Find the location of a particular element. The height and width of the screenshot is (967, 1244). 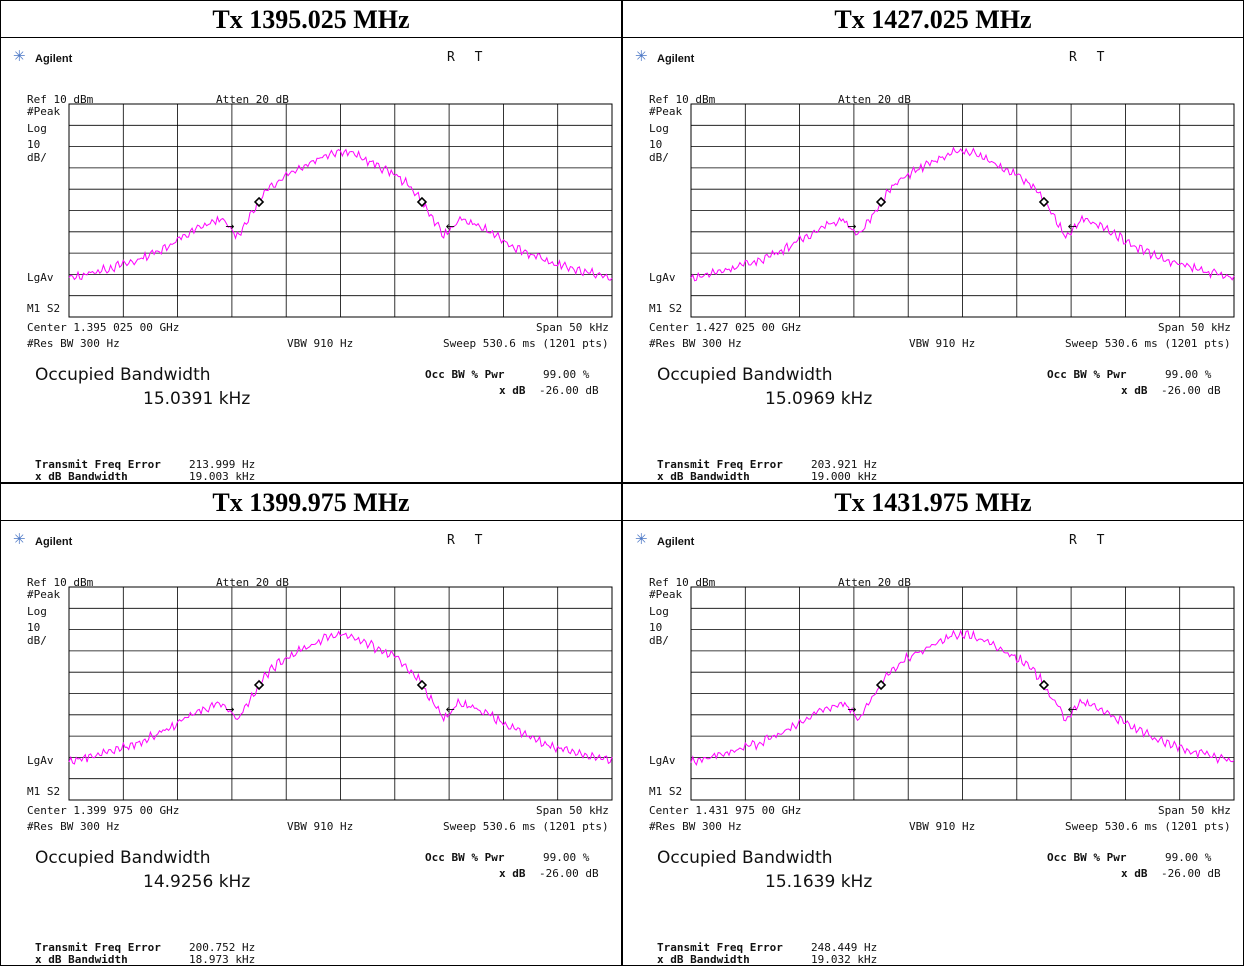

transmit-freq-error-value: 213.999 Hz is located at coordinates (222, 464).